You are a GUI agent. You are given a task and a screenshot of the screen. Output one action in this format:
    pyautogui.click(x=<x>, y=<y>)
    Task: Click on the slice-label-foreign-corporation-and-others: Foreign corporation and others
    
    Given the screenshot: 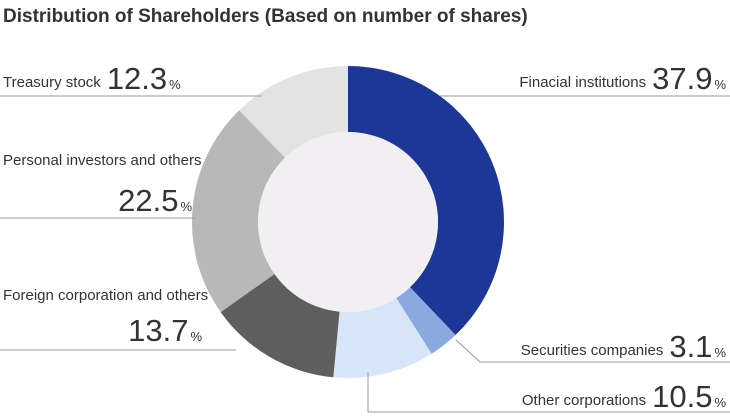 What is the action you would take?
    pyautogui.click(x=105, y=295)
    